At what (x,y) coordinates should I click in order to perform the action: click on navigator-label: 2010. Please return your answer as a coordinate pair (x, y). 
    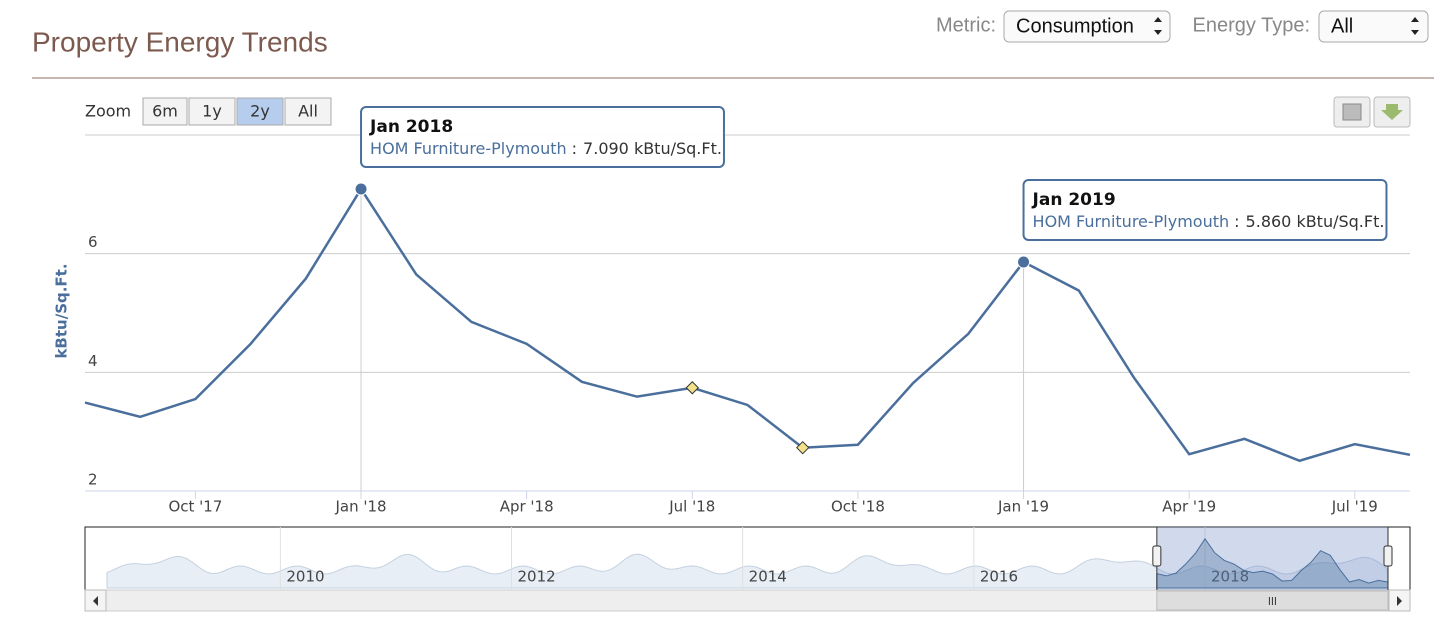
    Looking at the image, I should click on (305, 577).